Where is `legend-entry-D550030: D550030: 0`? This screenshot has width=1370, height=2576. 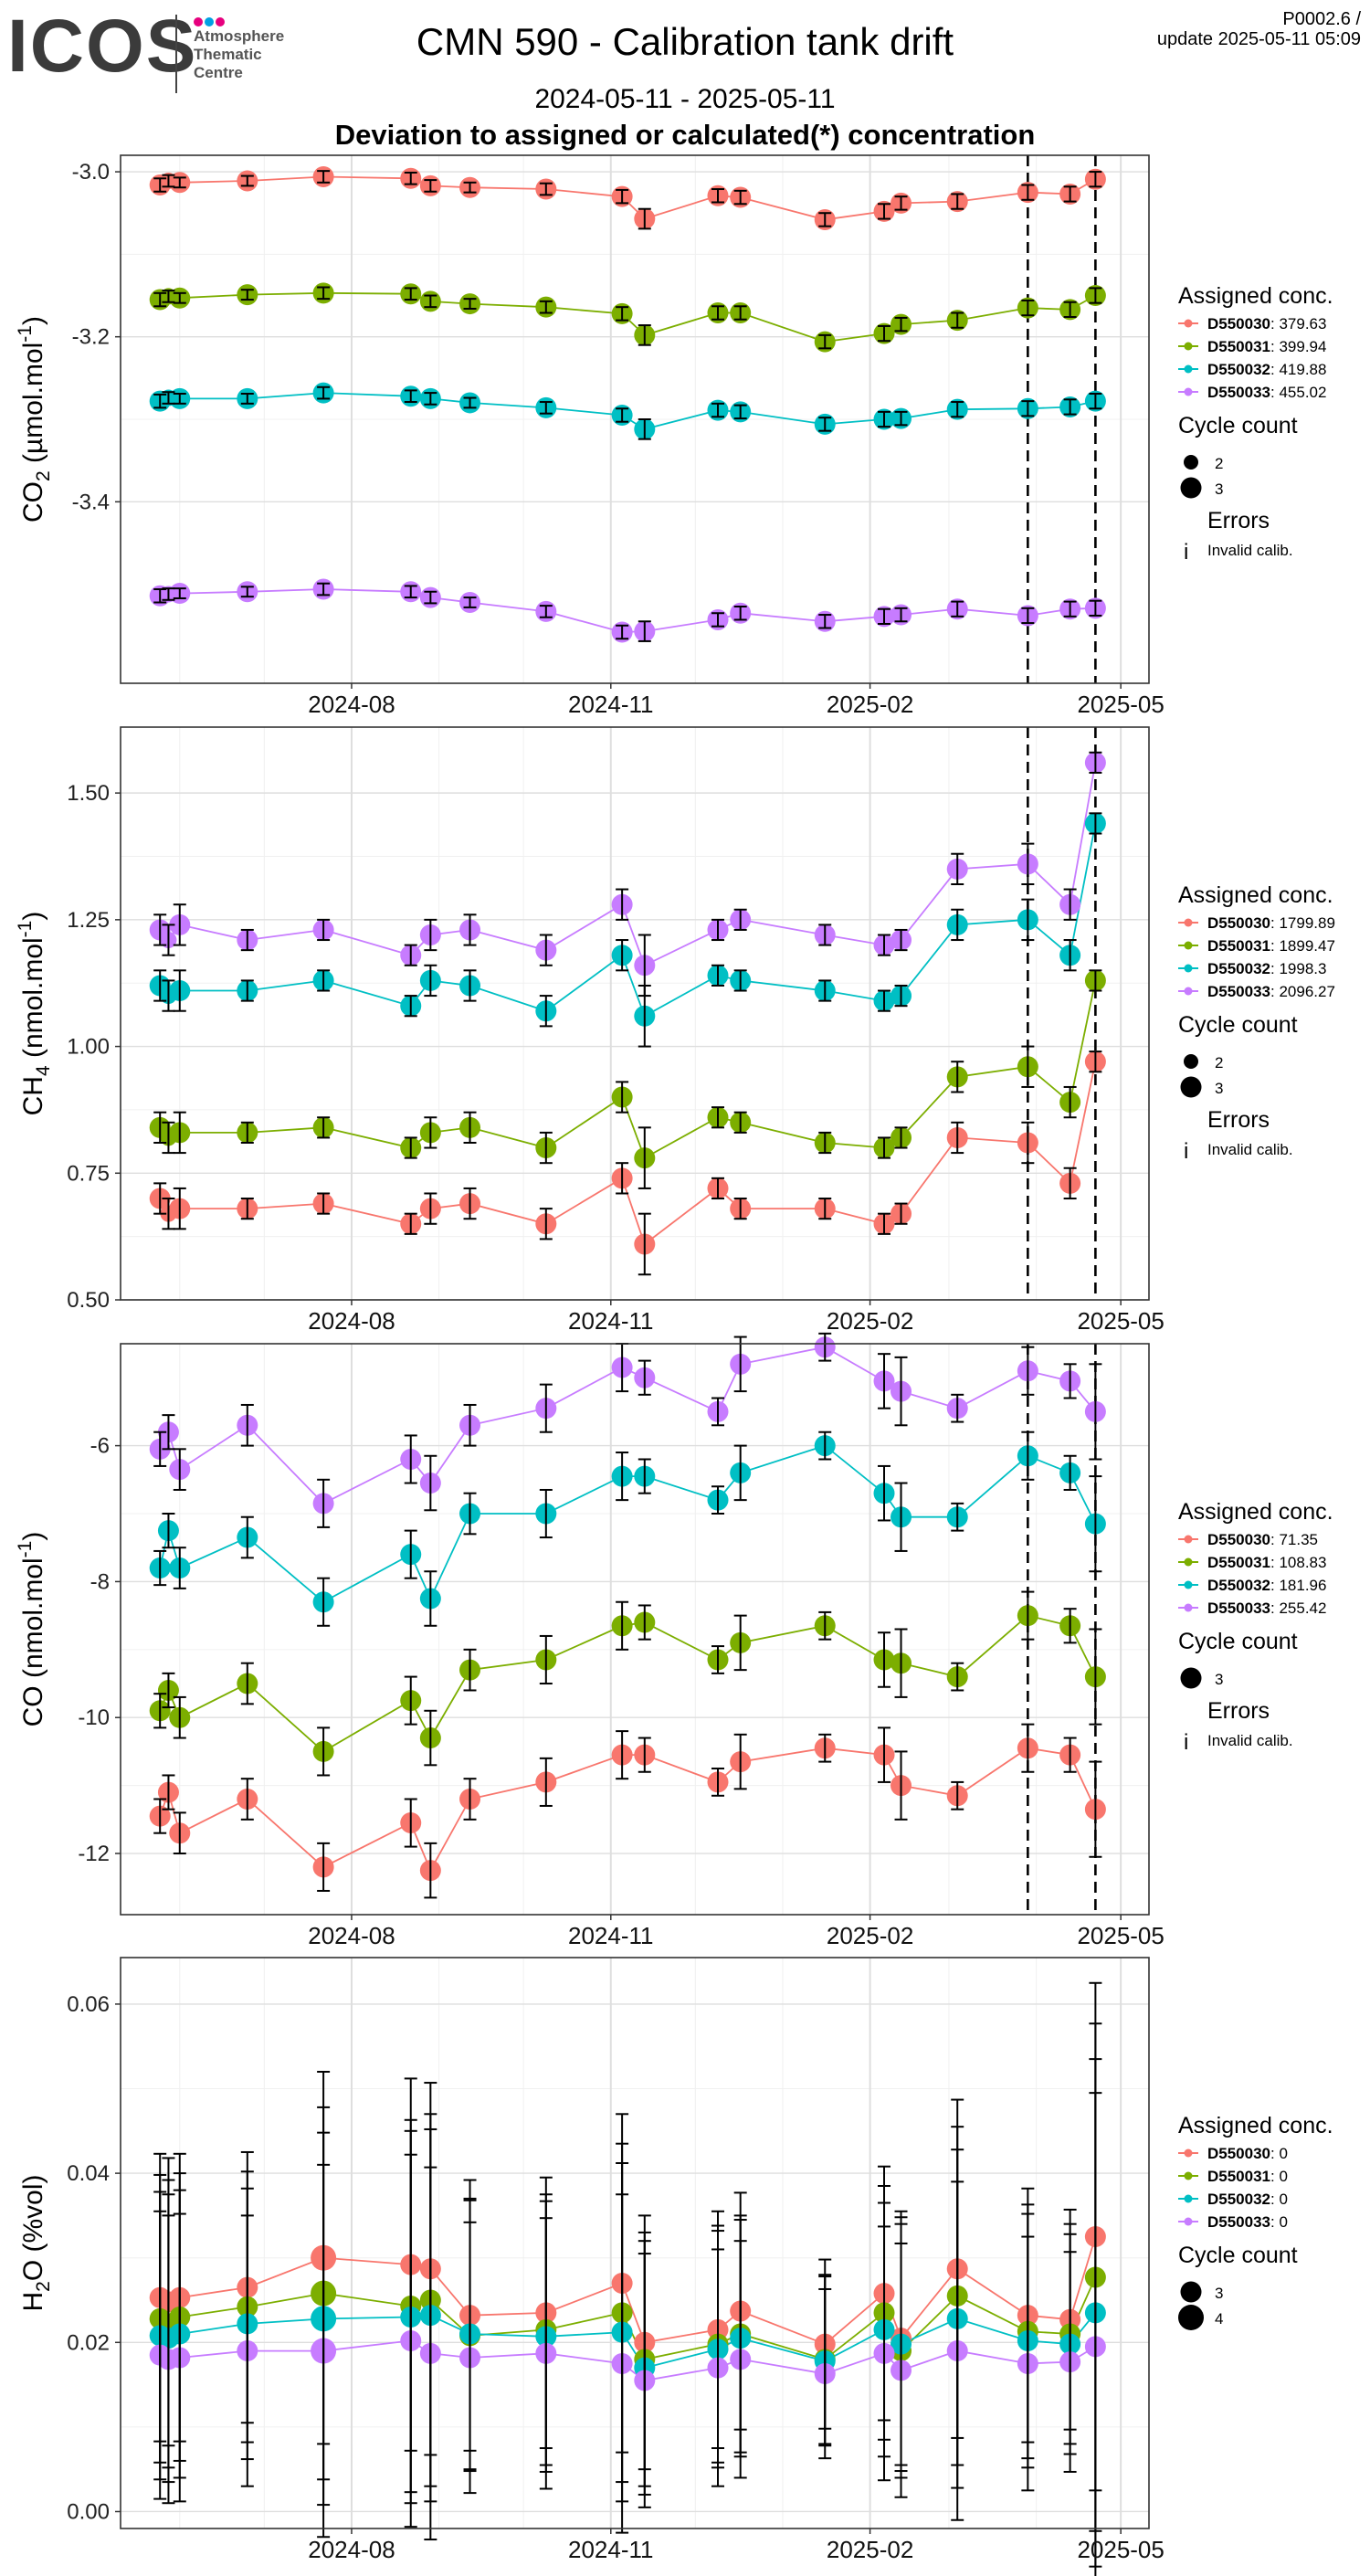 legend-entry-D550030: D550030: 0 is located at coordinates (1247, 2153).